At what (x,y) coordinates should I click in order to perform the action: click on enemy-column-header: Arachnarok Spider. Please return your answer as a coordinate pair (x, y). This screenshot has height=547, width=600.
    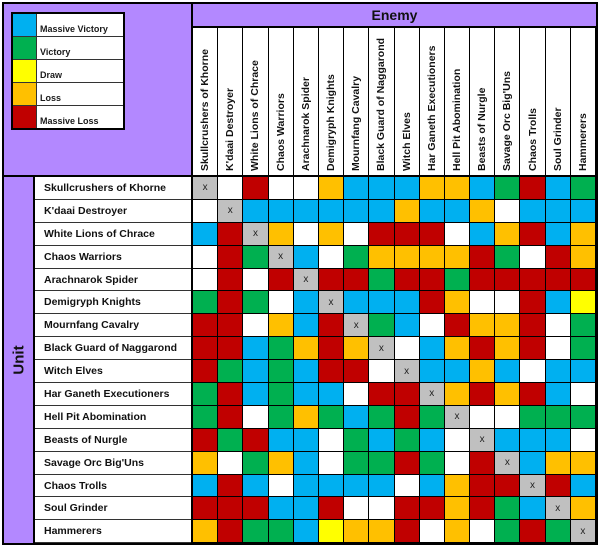
    Looking at the image, I should click on (306, 101).